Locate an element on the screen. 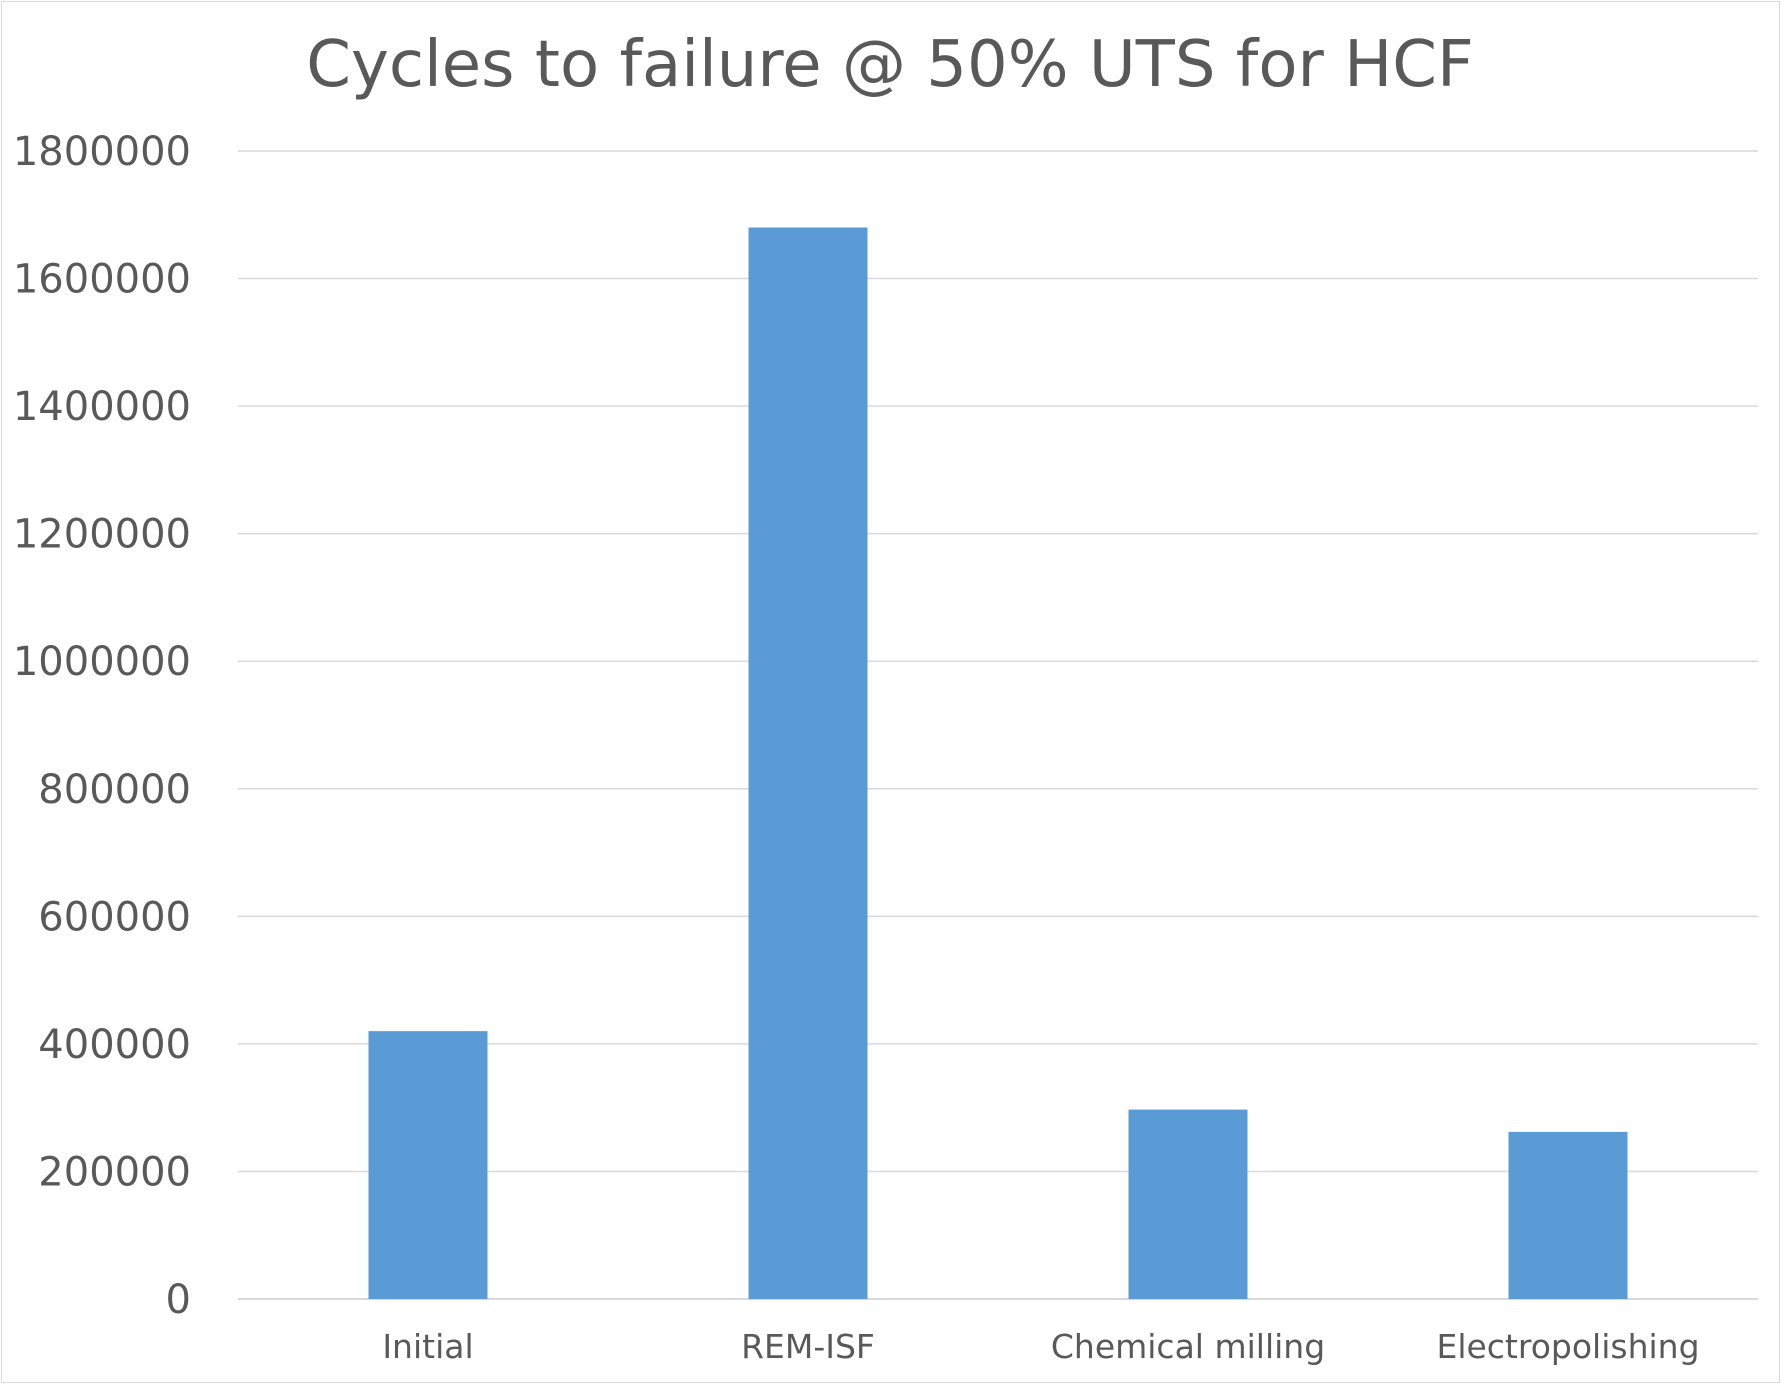 The width and height of the screenshot is (1781, 1384). y-tick-label: 0 is located at coordinates (178, 1300).